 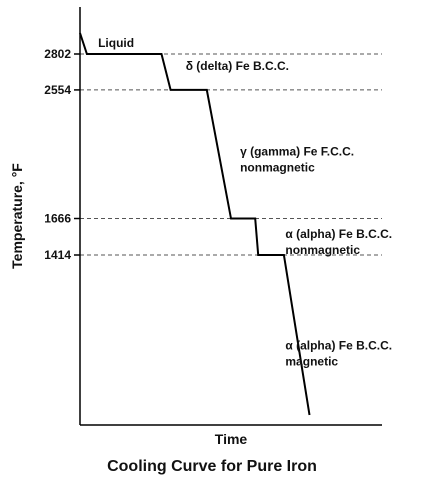 What do you see at coordinates (311, 362) in the screenshot?
I see `phase-label-4-line-1: magnetic` at bounding box center [311, 362].